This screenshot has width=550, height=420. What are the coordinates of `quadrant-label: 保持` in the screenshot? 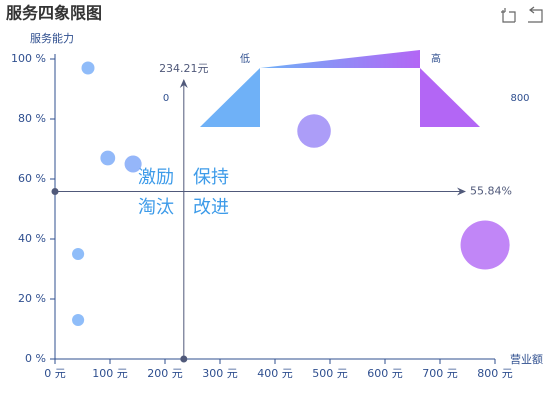 It's located at (211, 177).